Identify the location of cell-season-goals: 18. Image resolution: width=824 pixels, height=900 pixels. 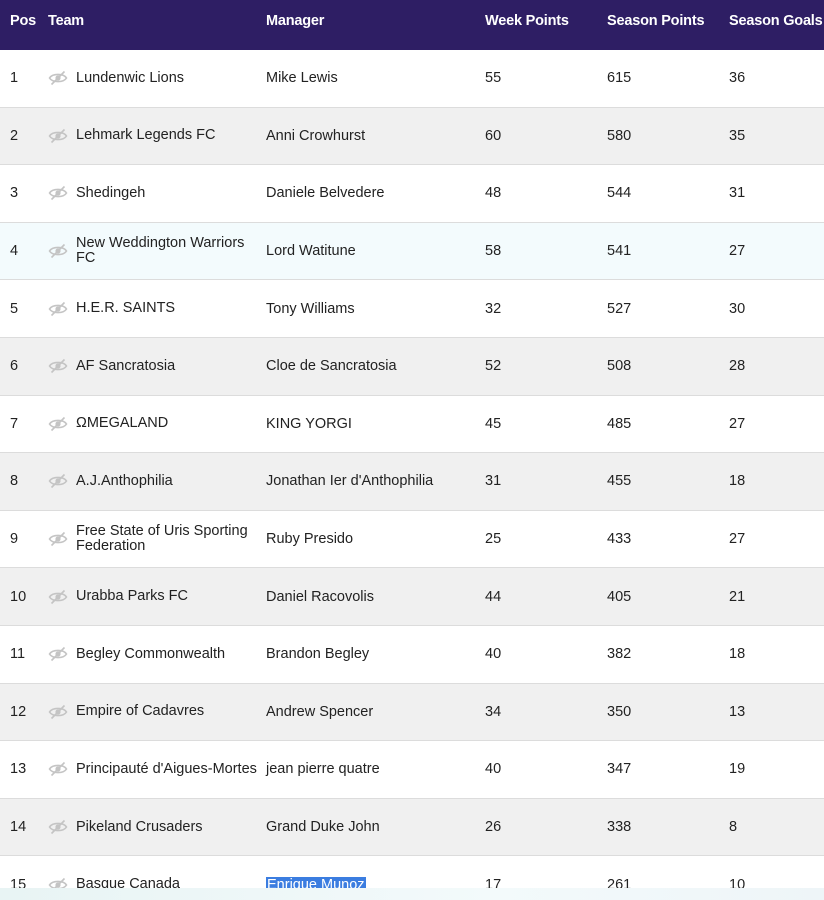
(737, 481).